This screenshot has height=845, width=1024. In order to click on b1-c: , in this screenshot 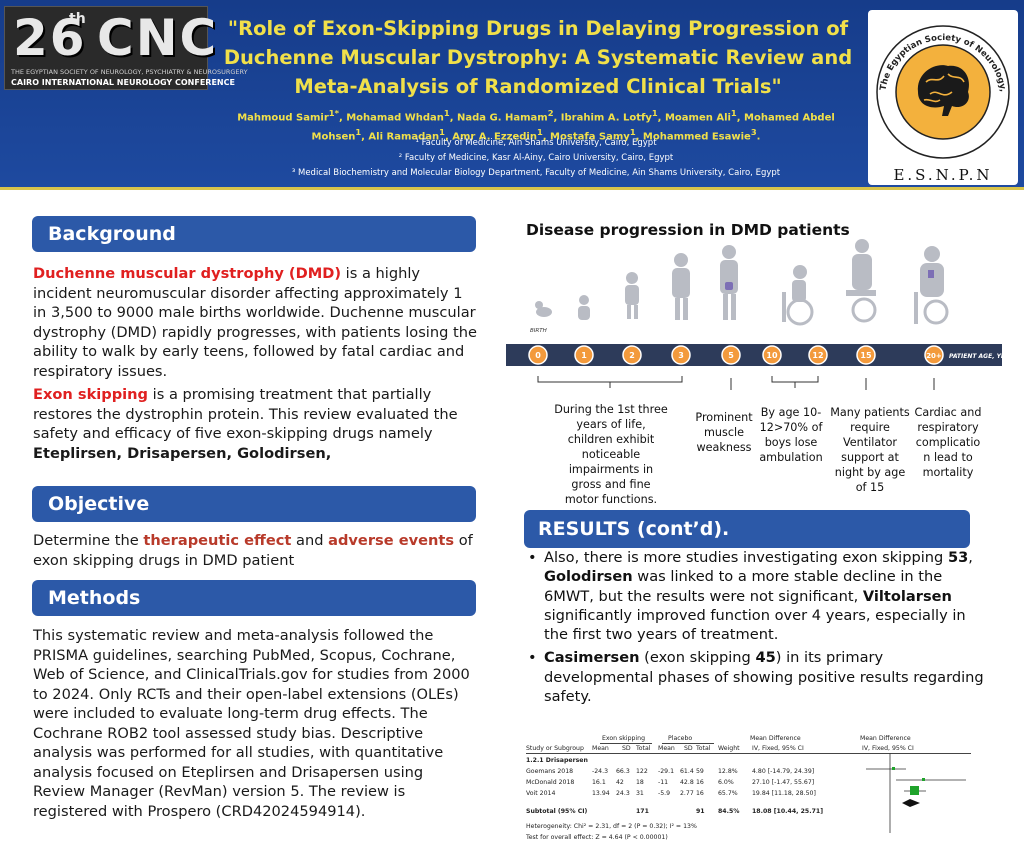, I will do `click(970, 557)`.